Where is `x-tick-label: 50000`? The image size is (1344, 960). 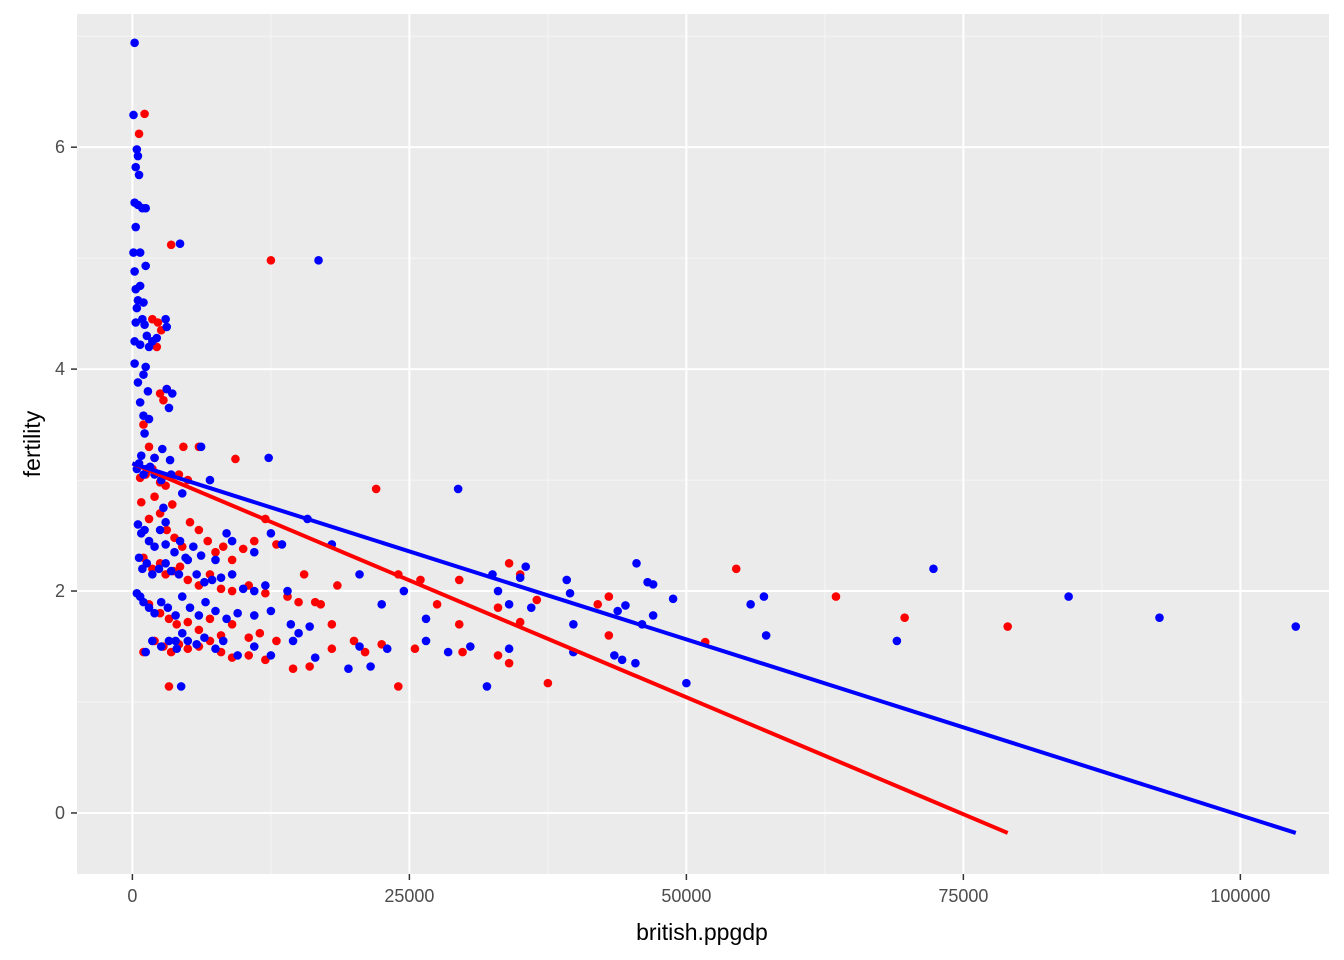 x-tick-label: 50000 is located at coordinates (686, 896).